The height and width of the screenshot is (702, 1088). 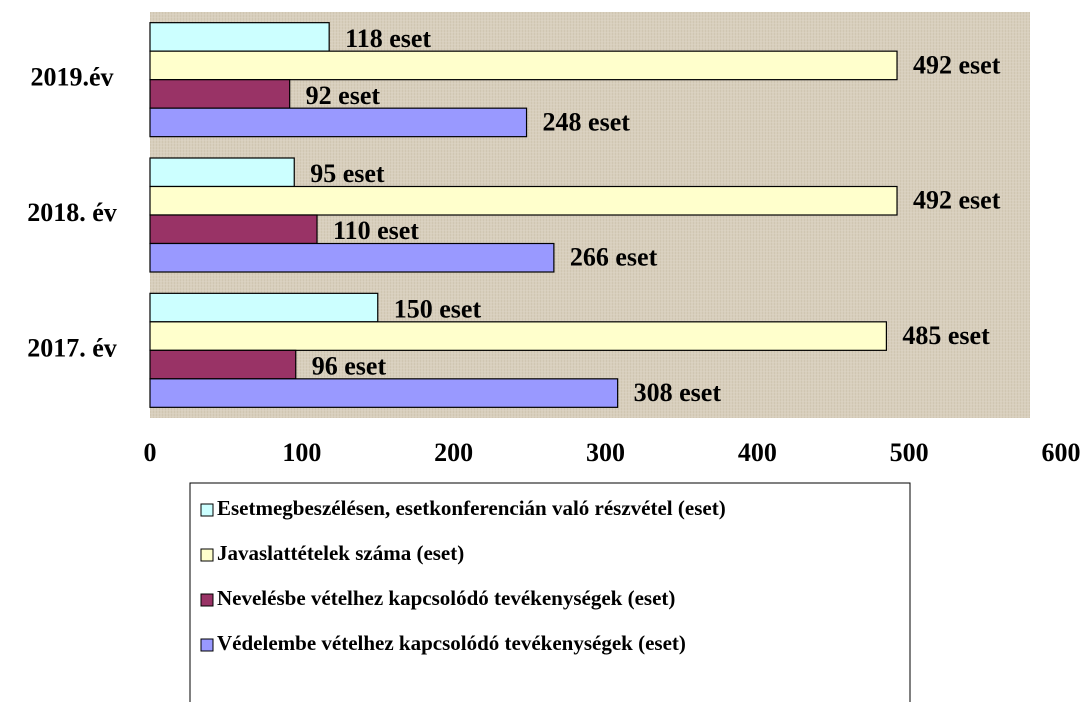 I want to click on data-label: 96 eset, so click(x=349, y=366).